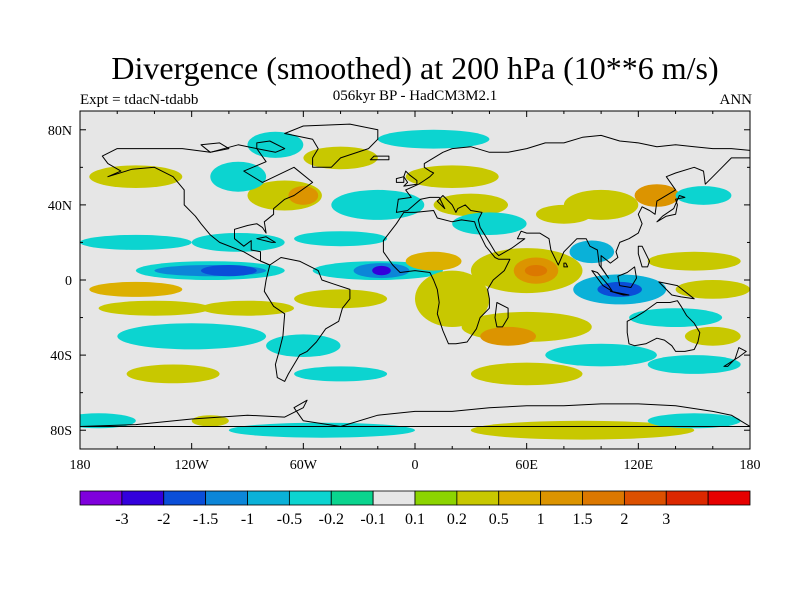 Image resolution: width=800 pixels, height=600 pixels. What do you see at coordinates (457, 519) in the screenshot?
I see `colorbar-label: 0.2` at bounding box center [457, 519].